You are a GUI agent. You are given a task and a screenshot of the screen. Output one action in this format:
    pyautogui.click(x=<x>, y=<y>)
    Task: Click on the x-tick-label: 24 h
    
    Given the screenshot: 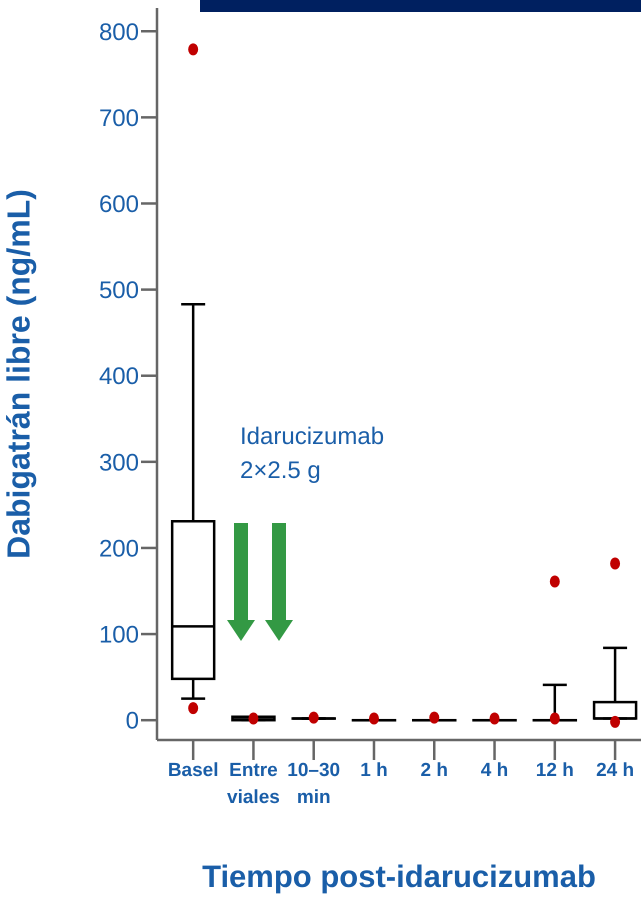 What is the action you would take?
    pyautogui.click(x=615, y=770)
    